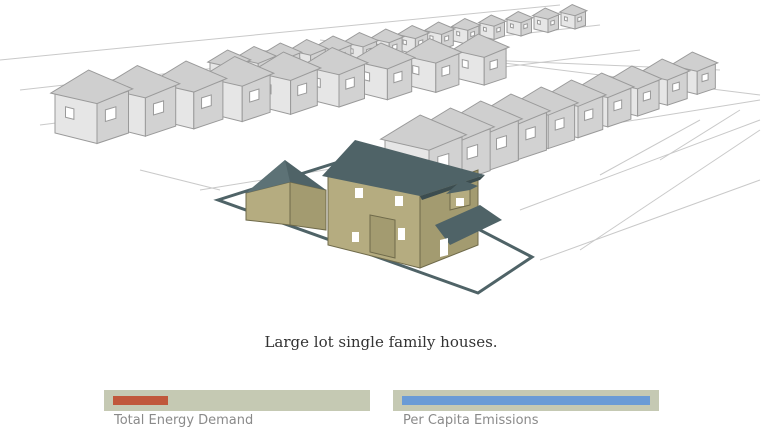 The height and width of the screenshot is (429, 762). I want to click on highlighted-garage, so click(286, 195).